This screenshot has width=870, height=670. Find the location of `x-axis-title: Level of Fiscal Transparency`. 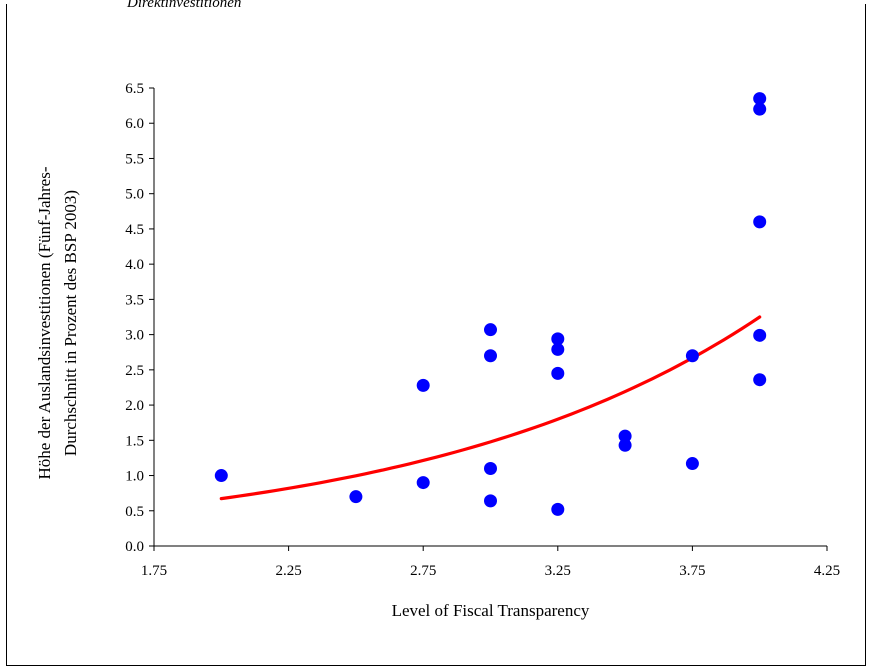

x-axis-title: Level of Fiscal Transparency is located at coordinates (491, 610).